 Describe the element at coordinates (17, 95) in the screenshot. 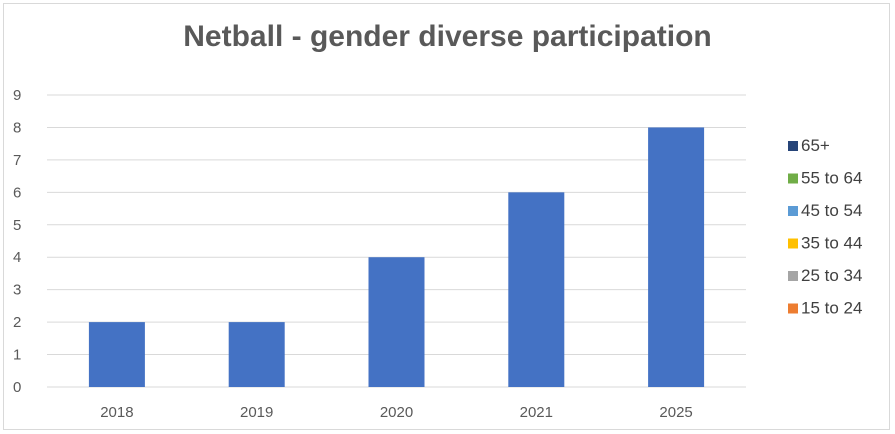

I see `y-tick-label: 9` at that location.